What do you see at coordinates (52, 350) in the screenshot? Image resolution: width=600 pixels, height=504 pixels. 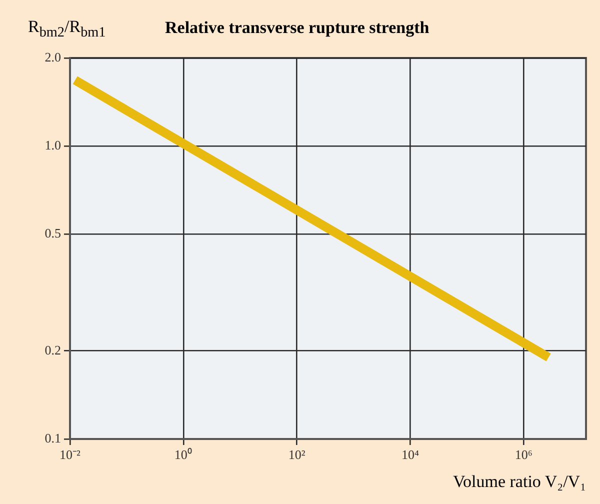 I see `y-tick-label: 0.2` at bounding box center [52, 350].